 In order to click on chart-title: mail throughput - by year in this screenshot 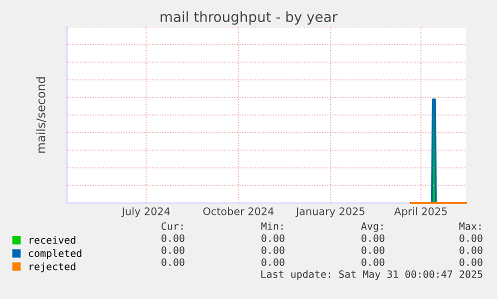, I will do `click(249, 18)`.